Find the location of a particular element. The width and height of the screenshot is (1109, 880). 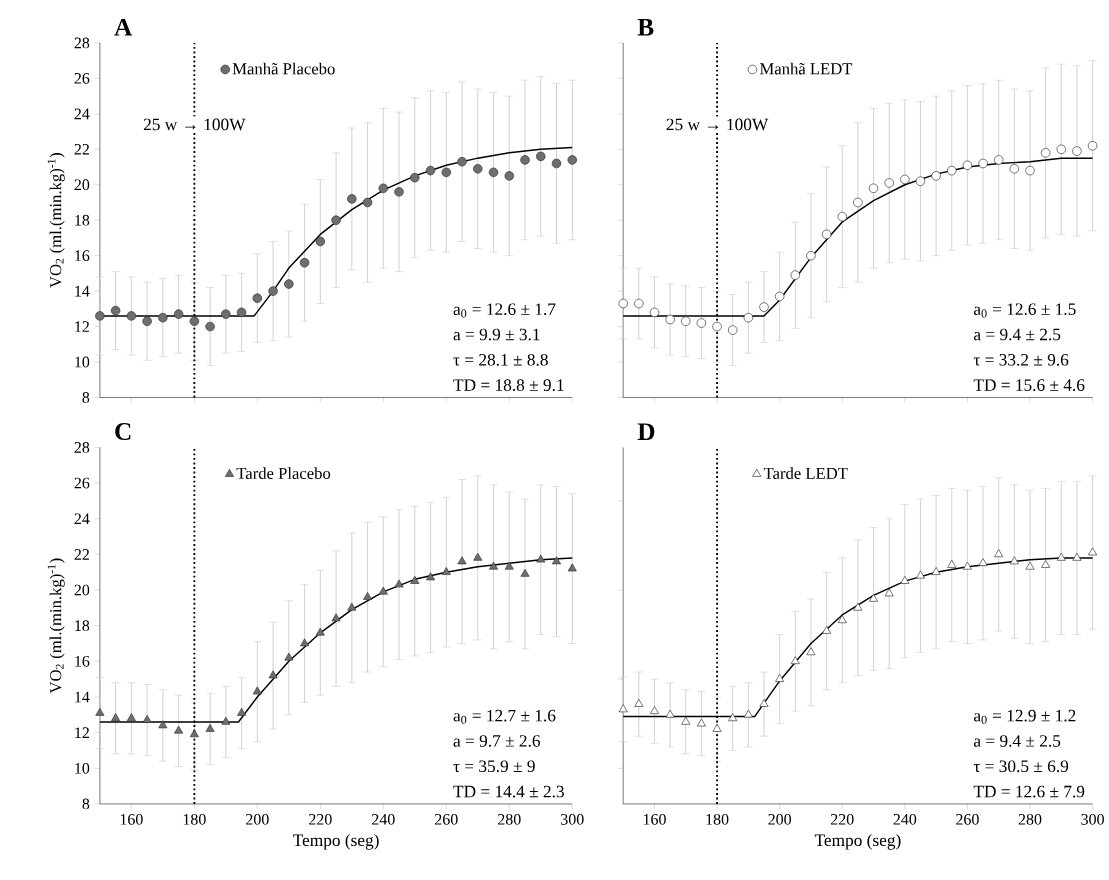

y-tick-label: 26 is located at coordinates (82, 78).